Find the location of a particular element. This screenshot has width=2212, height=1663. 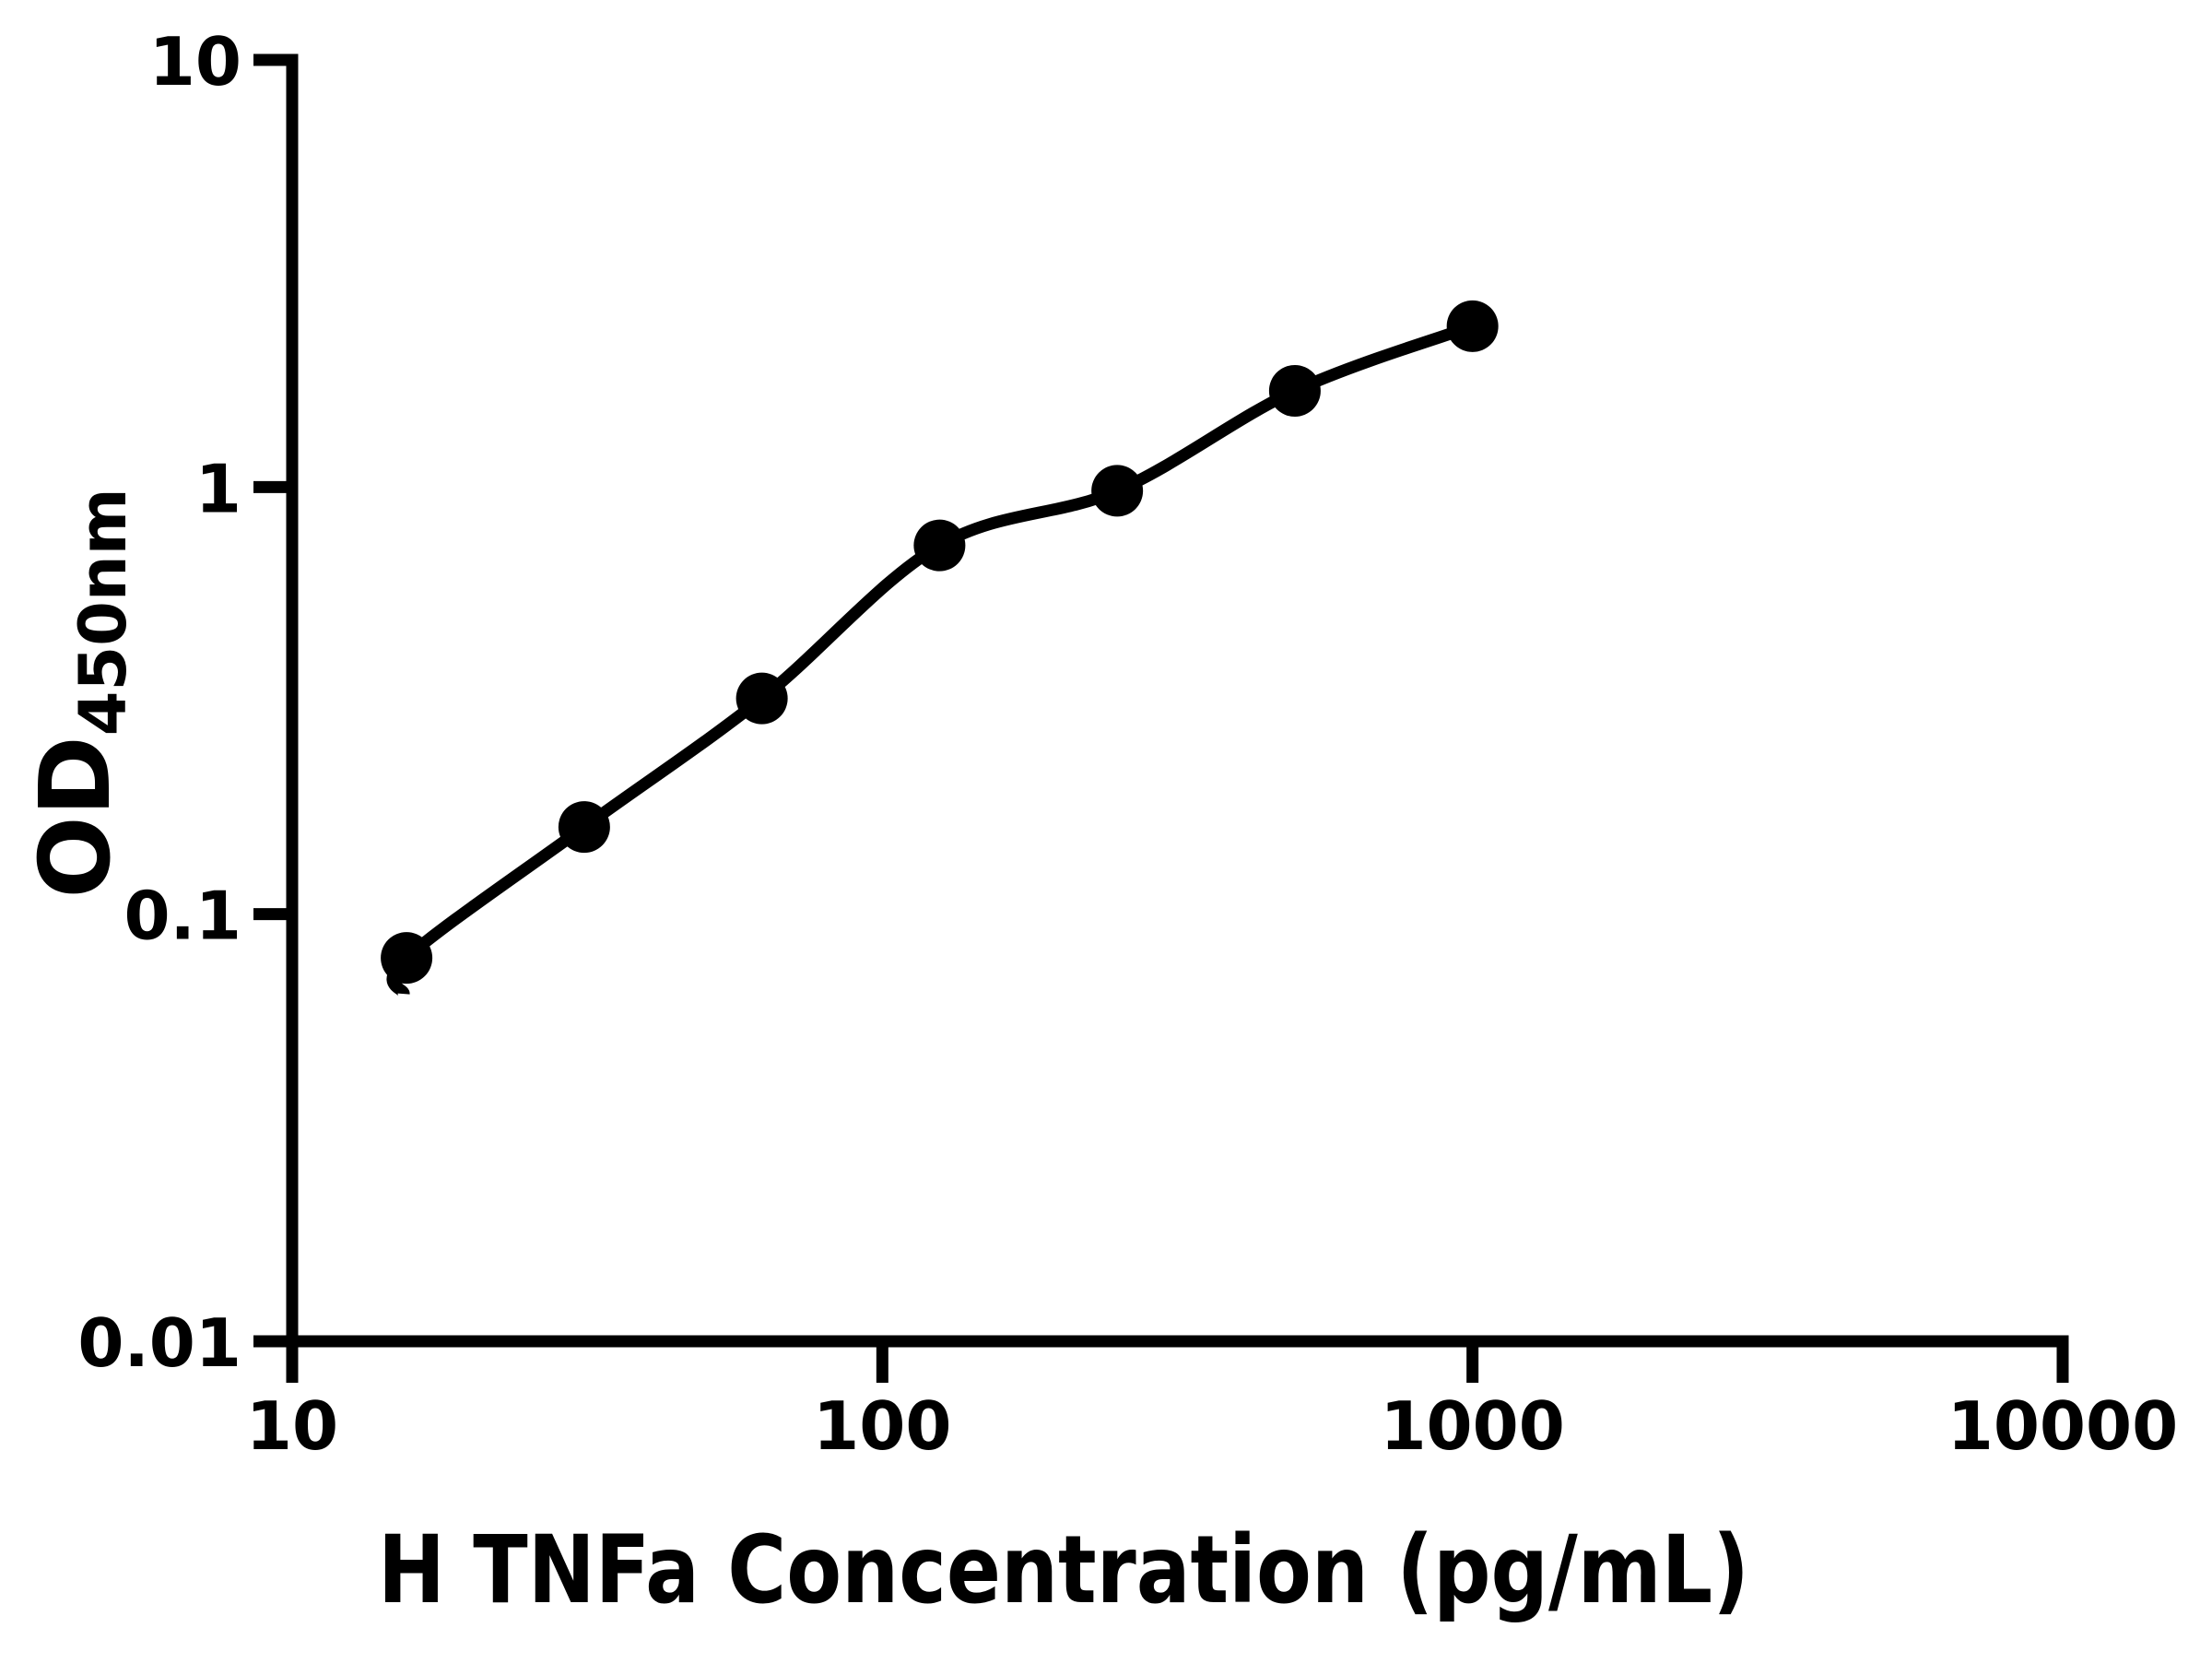

x-axis-title: H TNFa Concentration (pg/mL) is located at coordinates (1063, 1570).